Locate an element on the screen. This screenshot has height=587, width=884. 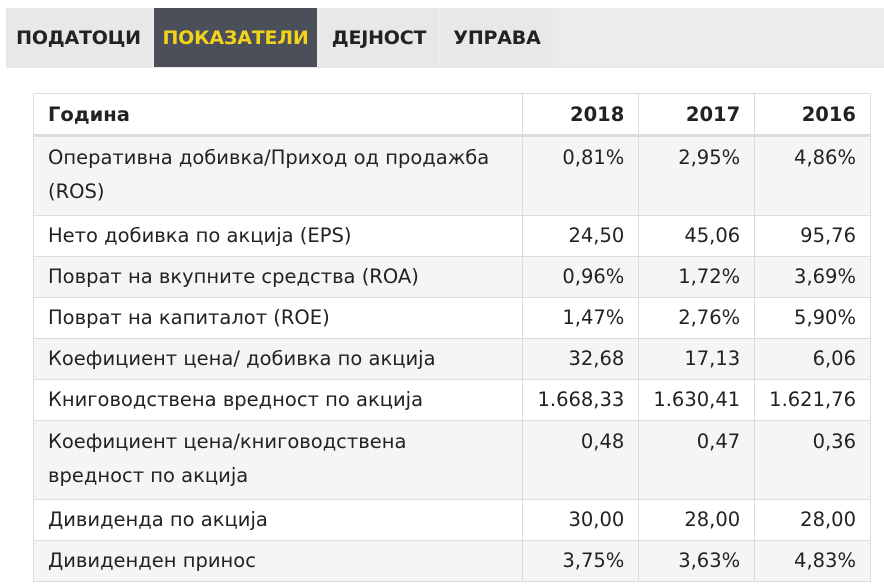
table-header-row: Година 2018 2017 2016 is located at coordinates (451, 115).